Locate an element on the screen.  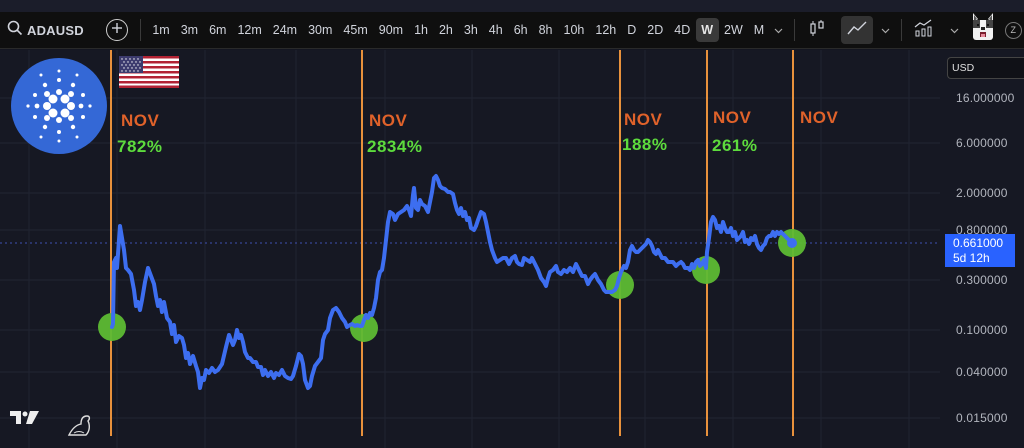
candles-style-button is located at coordinates (817, 30).